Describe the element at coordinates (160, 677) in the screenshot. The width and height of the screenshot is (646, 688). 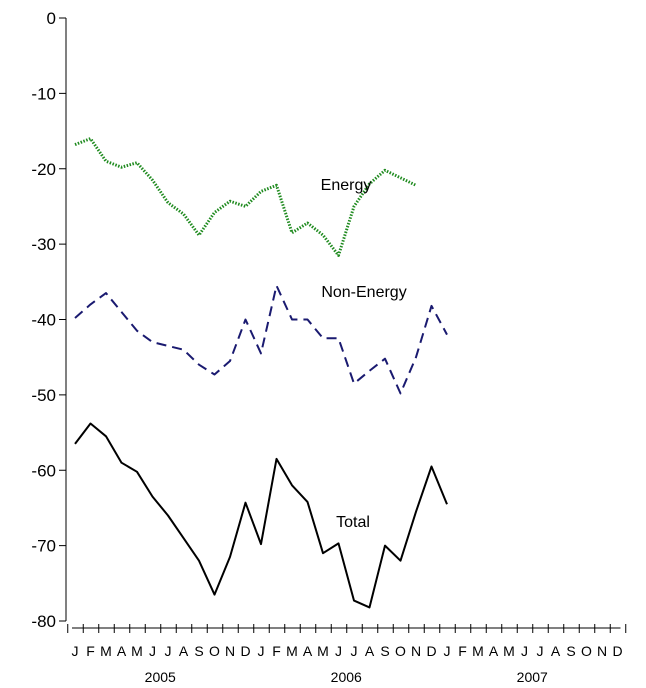
I see `x-year-label: 2005` at that location.